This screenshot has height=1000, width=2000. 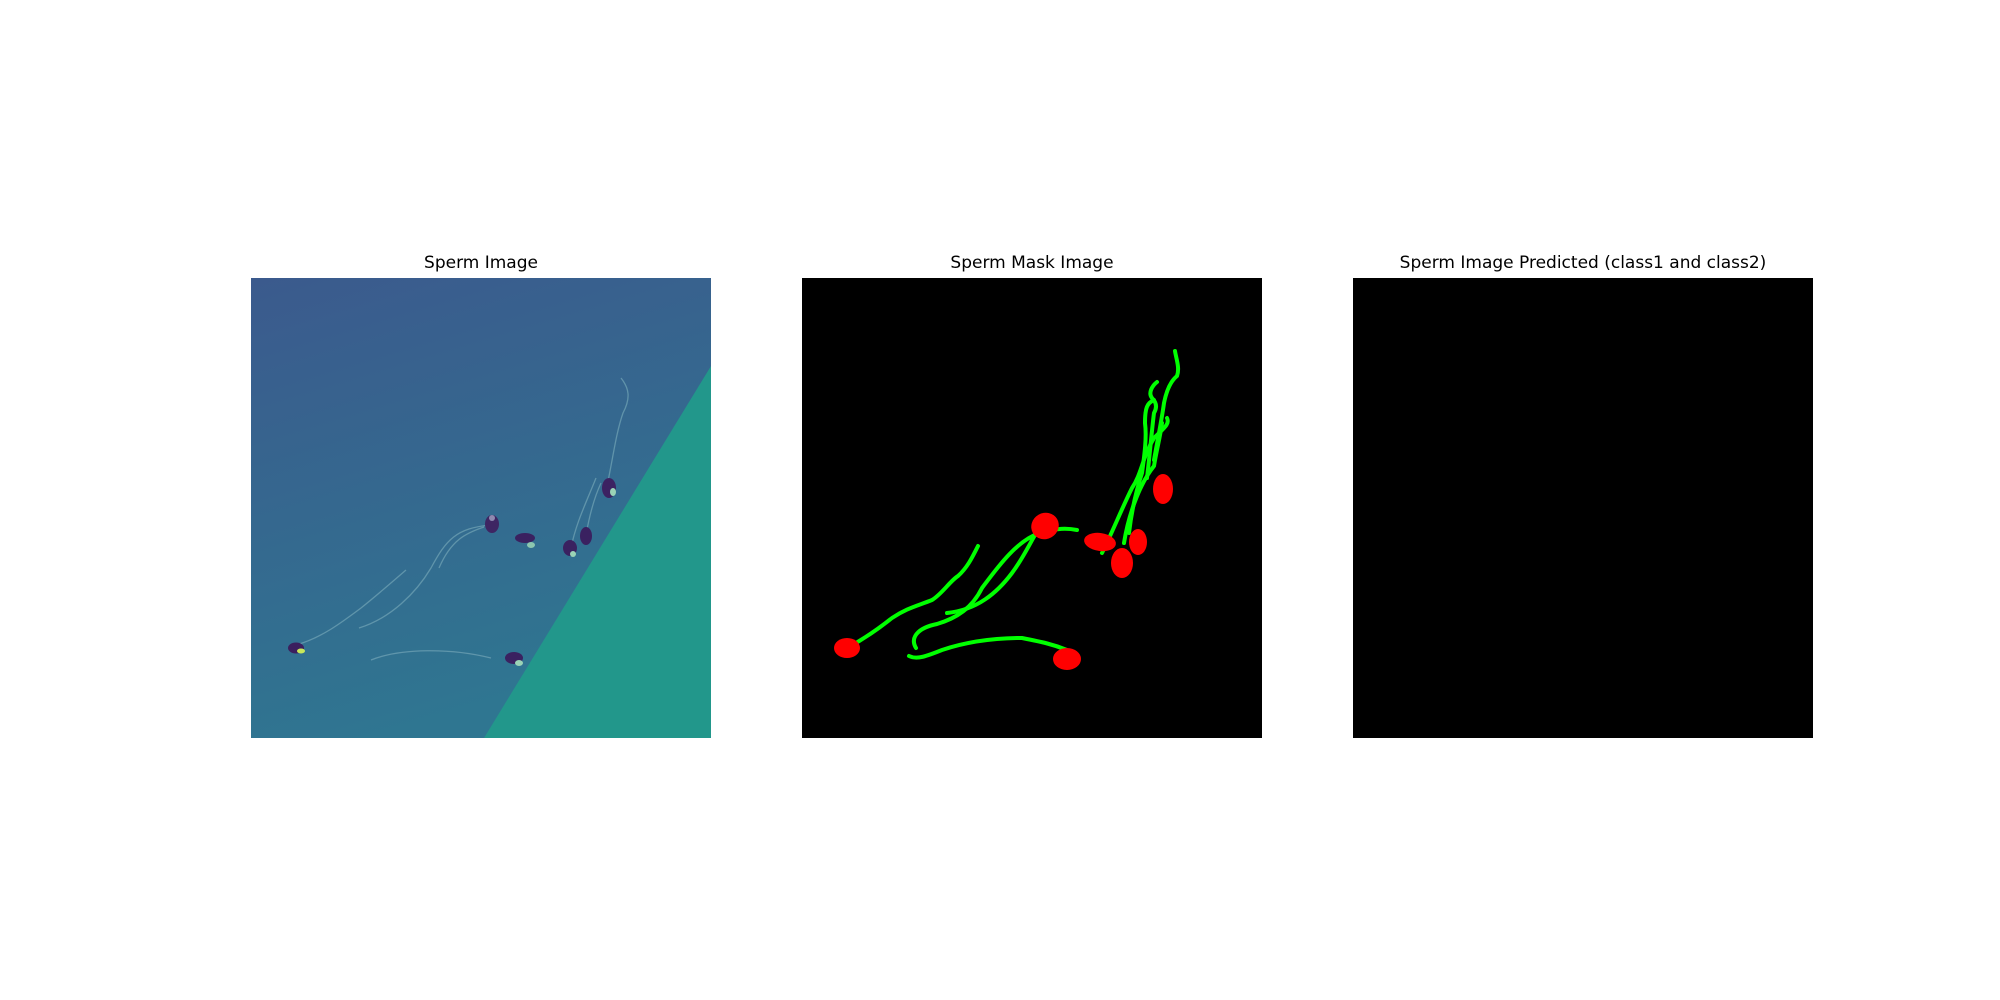 I want to click on sperm-image-title: Sperm Image, so click(x=481, y=263).